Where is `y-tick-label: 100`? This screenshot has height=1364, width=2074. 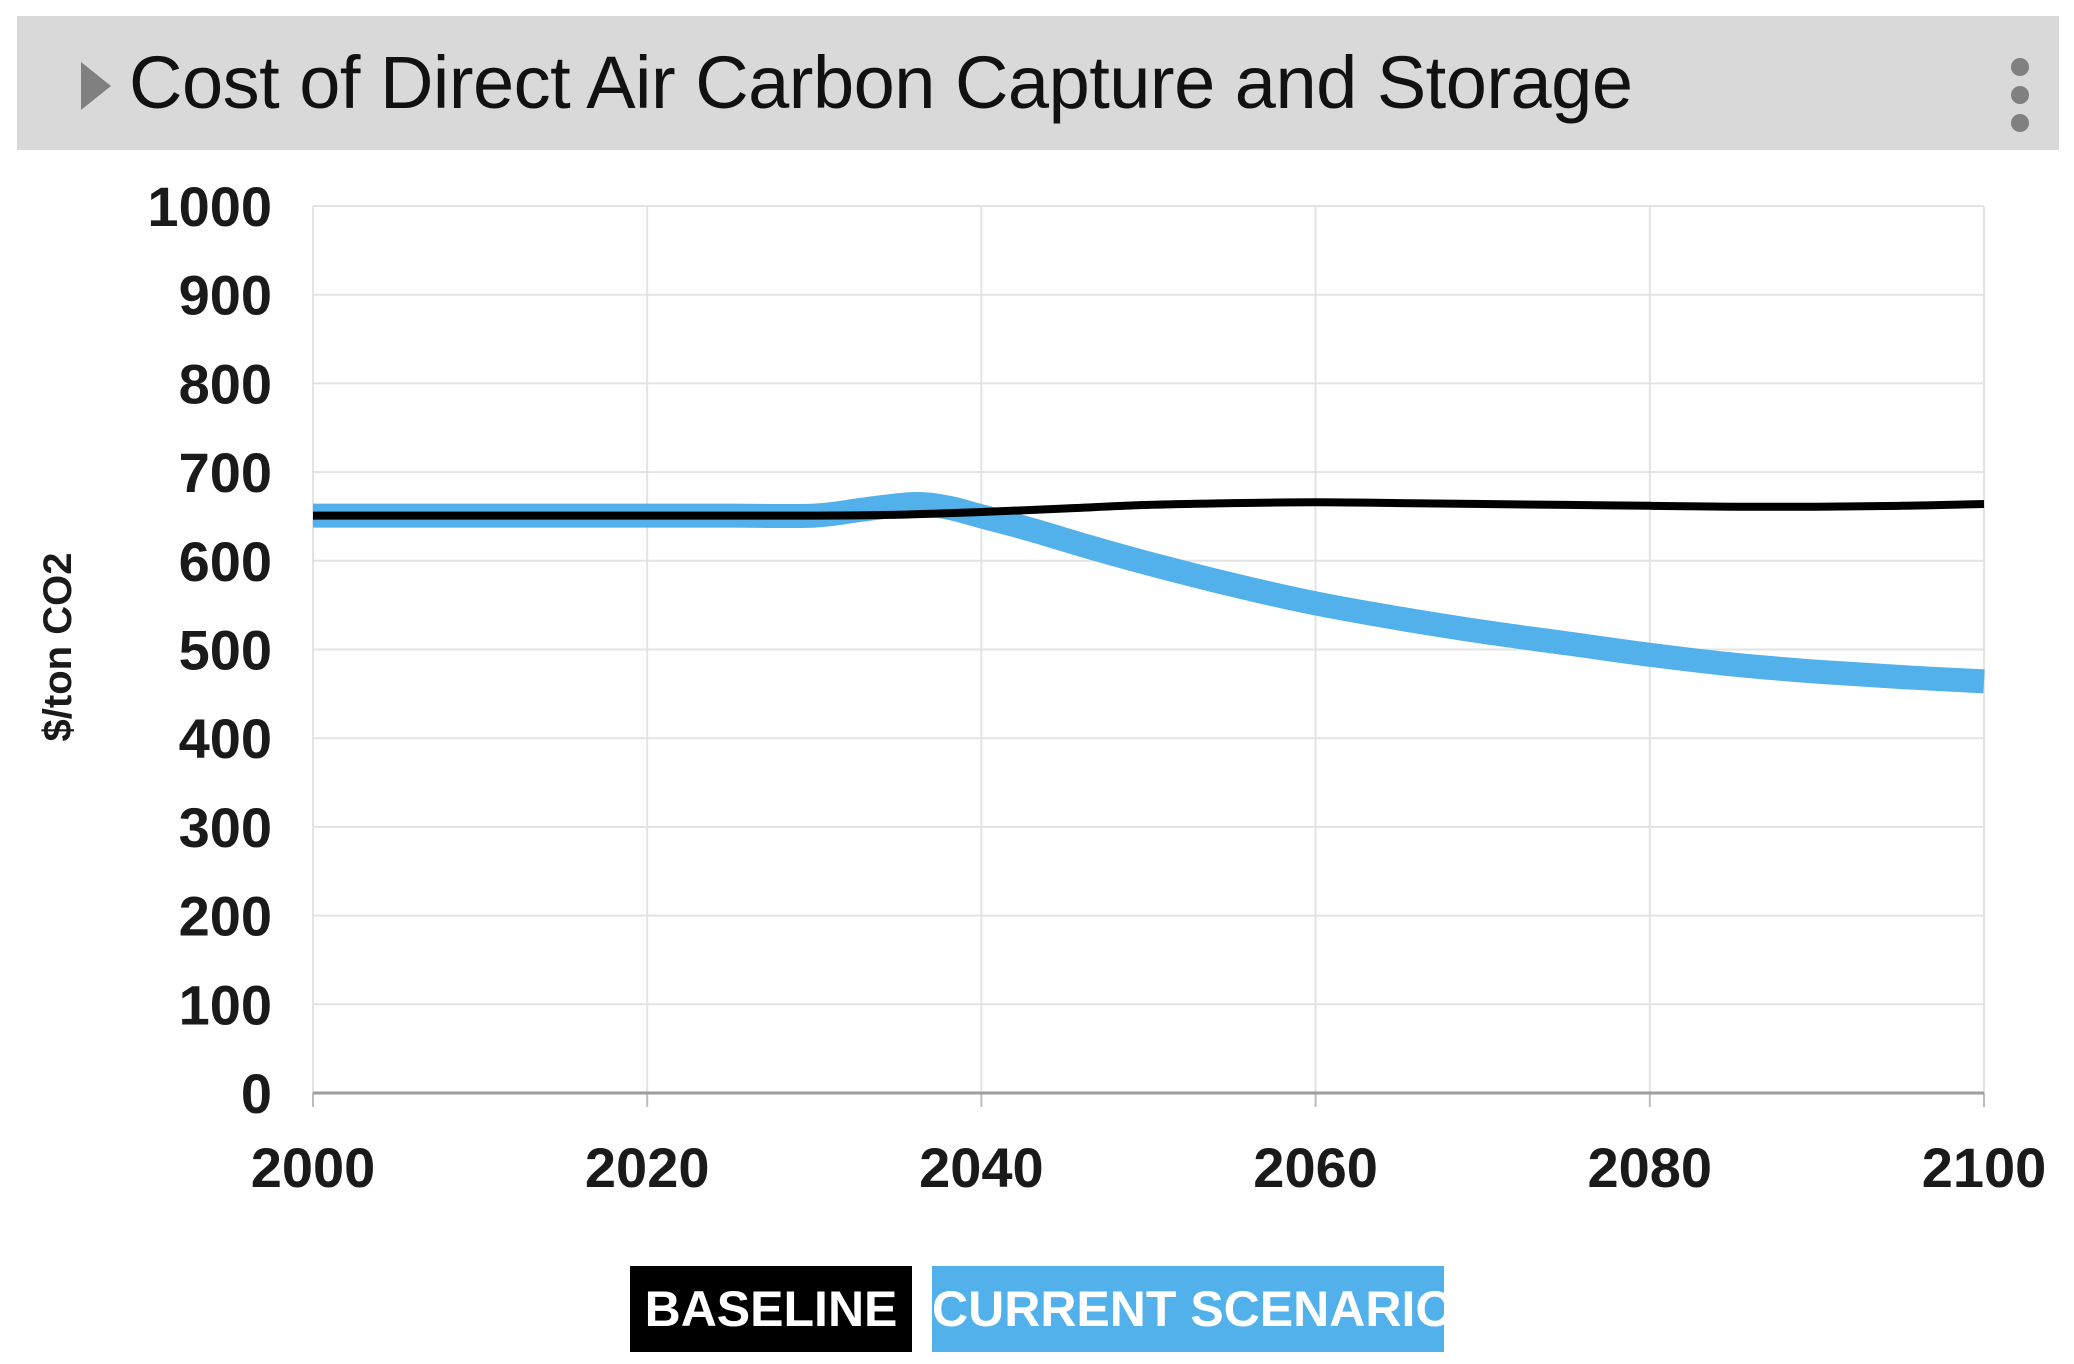
y-tick-label: 100 is located at coordinates (225, 1004).